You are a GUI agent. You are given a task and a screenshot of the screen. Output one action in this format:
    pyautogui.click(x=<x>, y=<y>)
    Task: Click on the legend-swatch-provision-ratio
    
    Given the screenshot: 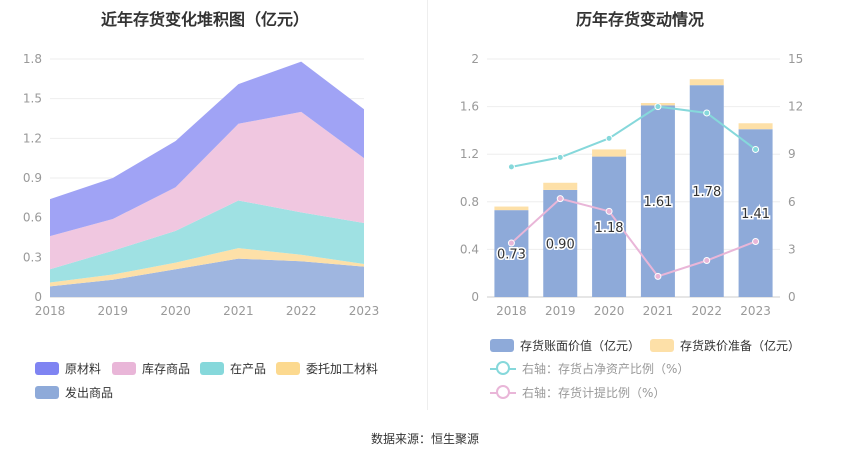 What is the action you would take?
    pyautogui.click(x=503, y=392)
    